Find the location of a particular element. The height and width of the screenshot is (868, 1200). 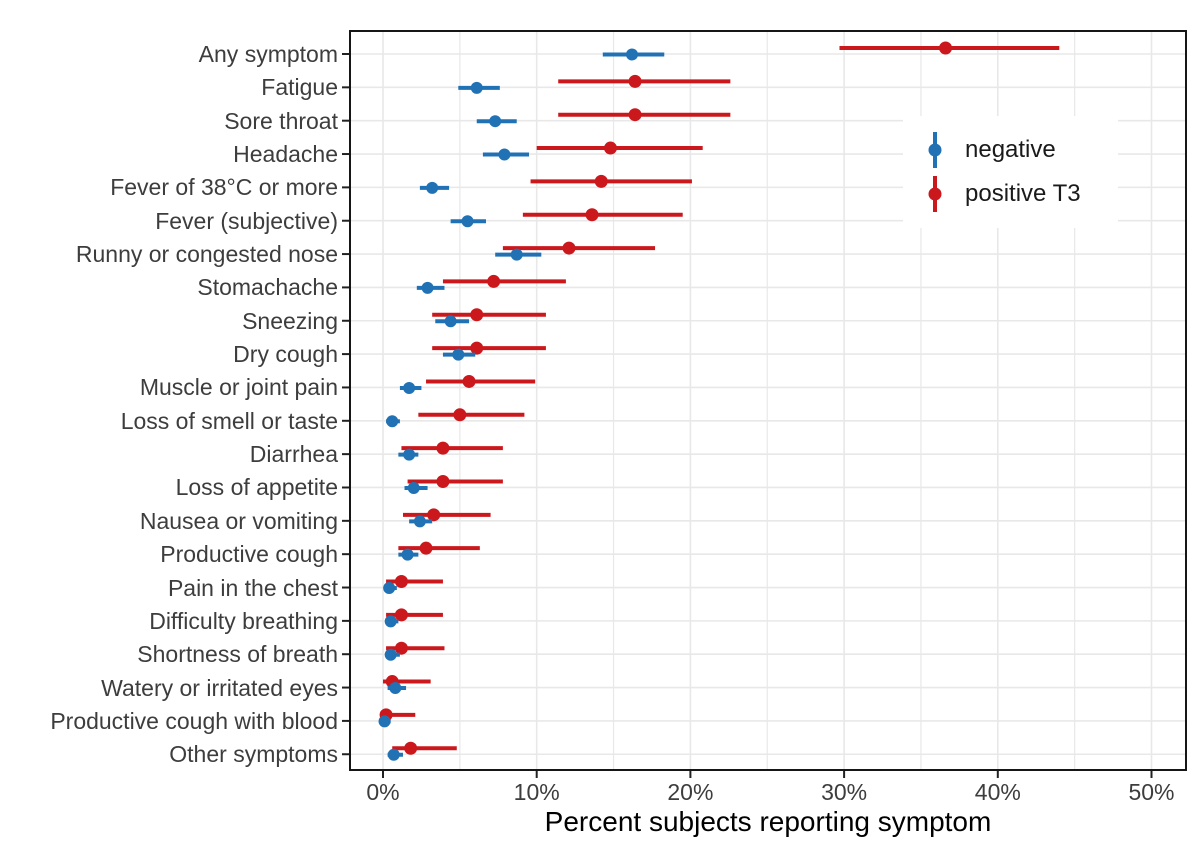

y-axis-label: Fever (subjective) is located at coordinates (246, 220).